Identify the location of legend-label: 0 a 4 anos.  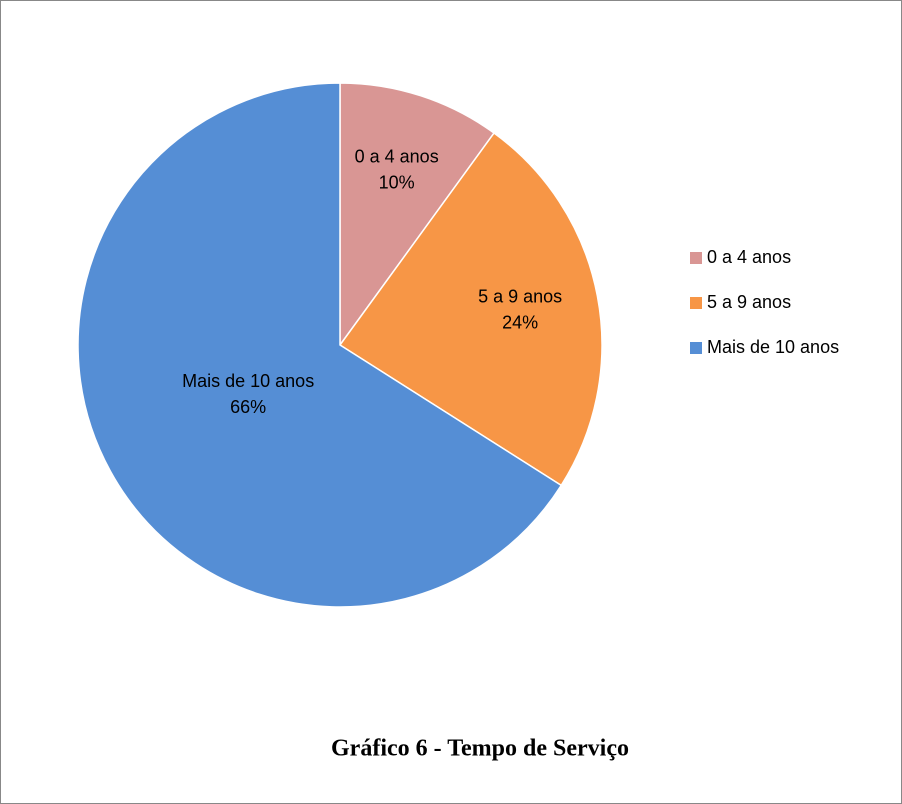
(749, 257).